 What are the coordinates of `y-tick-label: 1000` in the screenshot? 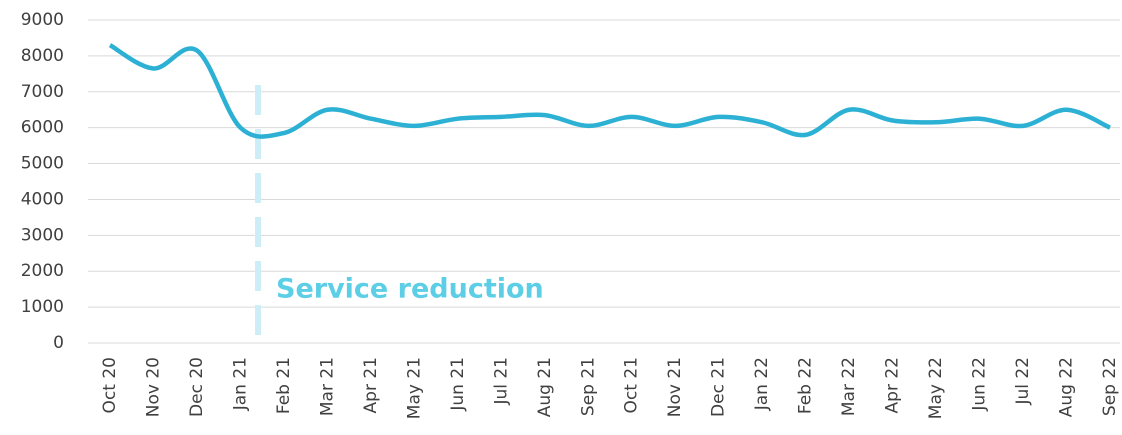 It's located at (42, 307).